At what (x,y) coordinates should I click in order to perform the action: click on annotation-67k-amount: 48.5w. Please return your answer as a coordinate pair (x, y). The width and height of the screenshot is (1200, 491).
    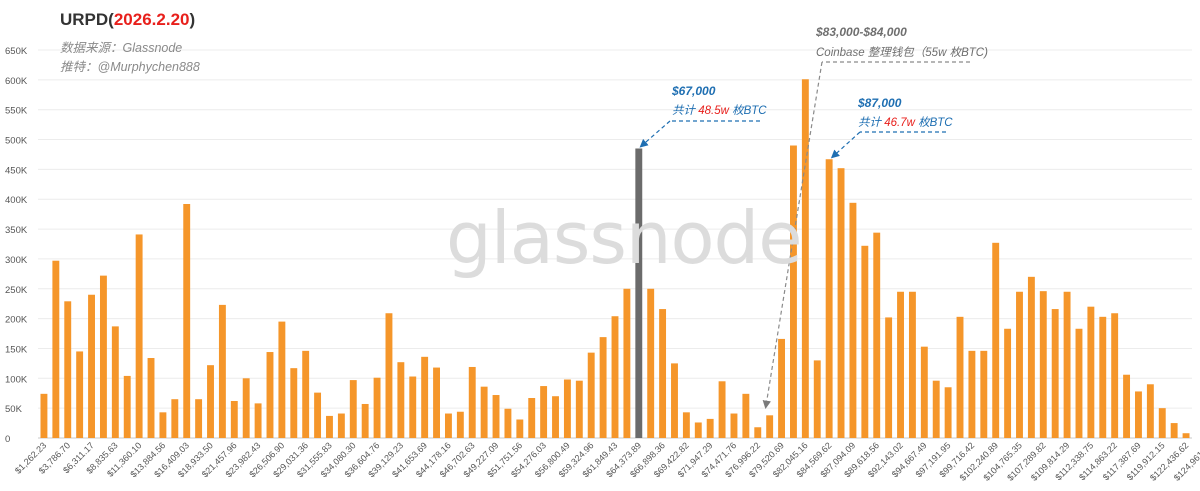
    Looking at the image, I should click on (713, 111).